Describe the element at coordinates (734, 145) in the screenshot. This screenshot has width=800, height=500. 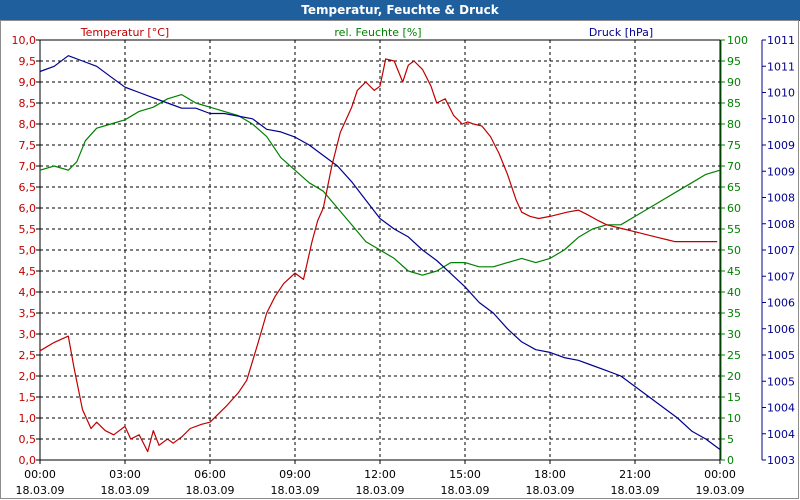
I see `y-mid-tick-label: 75` at that location.